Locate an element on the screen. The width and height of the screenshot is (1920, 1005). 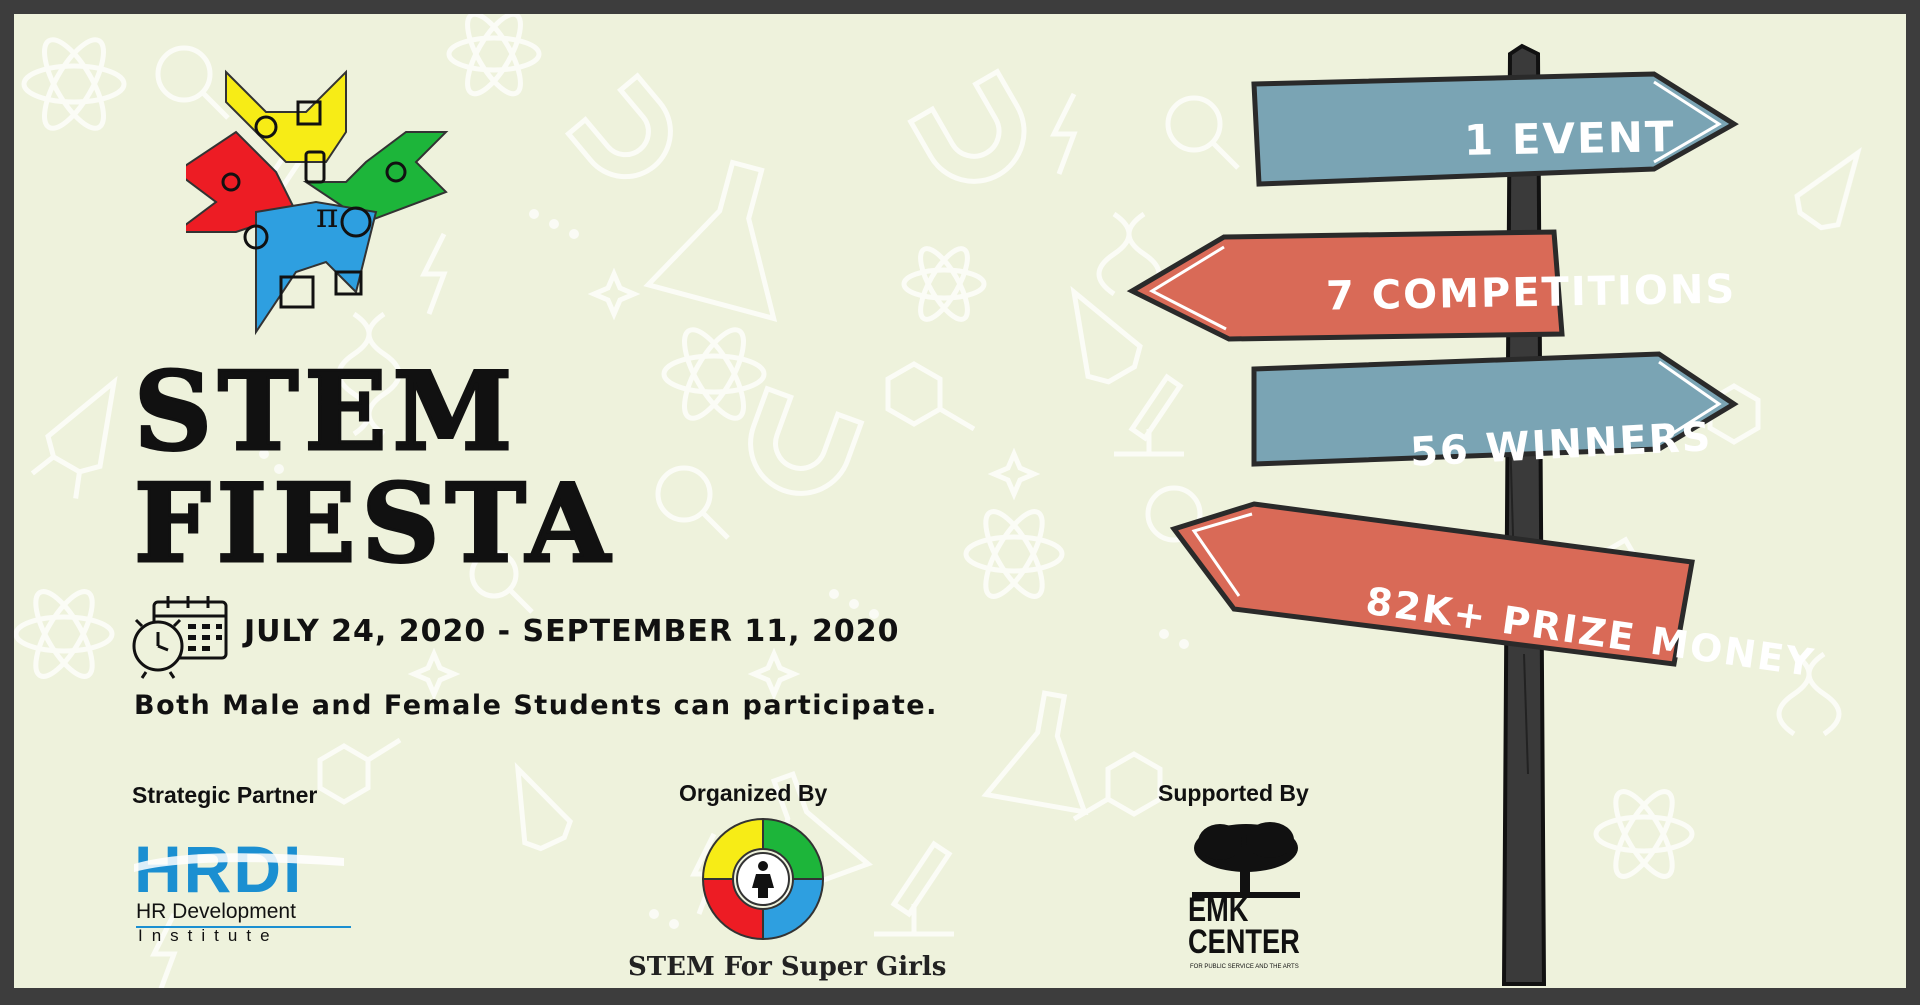
event-title: STEM FIESTA is located at coordinates (374, 468).